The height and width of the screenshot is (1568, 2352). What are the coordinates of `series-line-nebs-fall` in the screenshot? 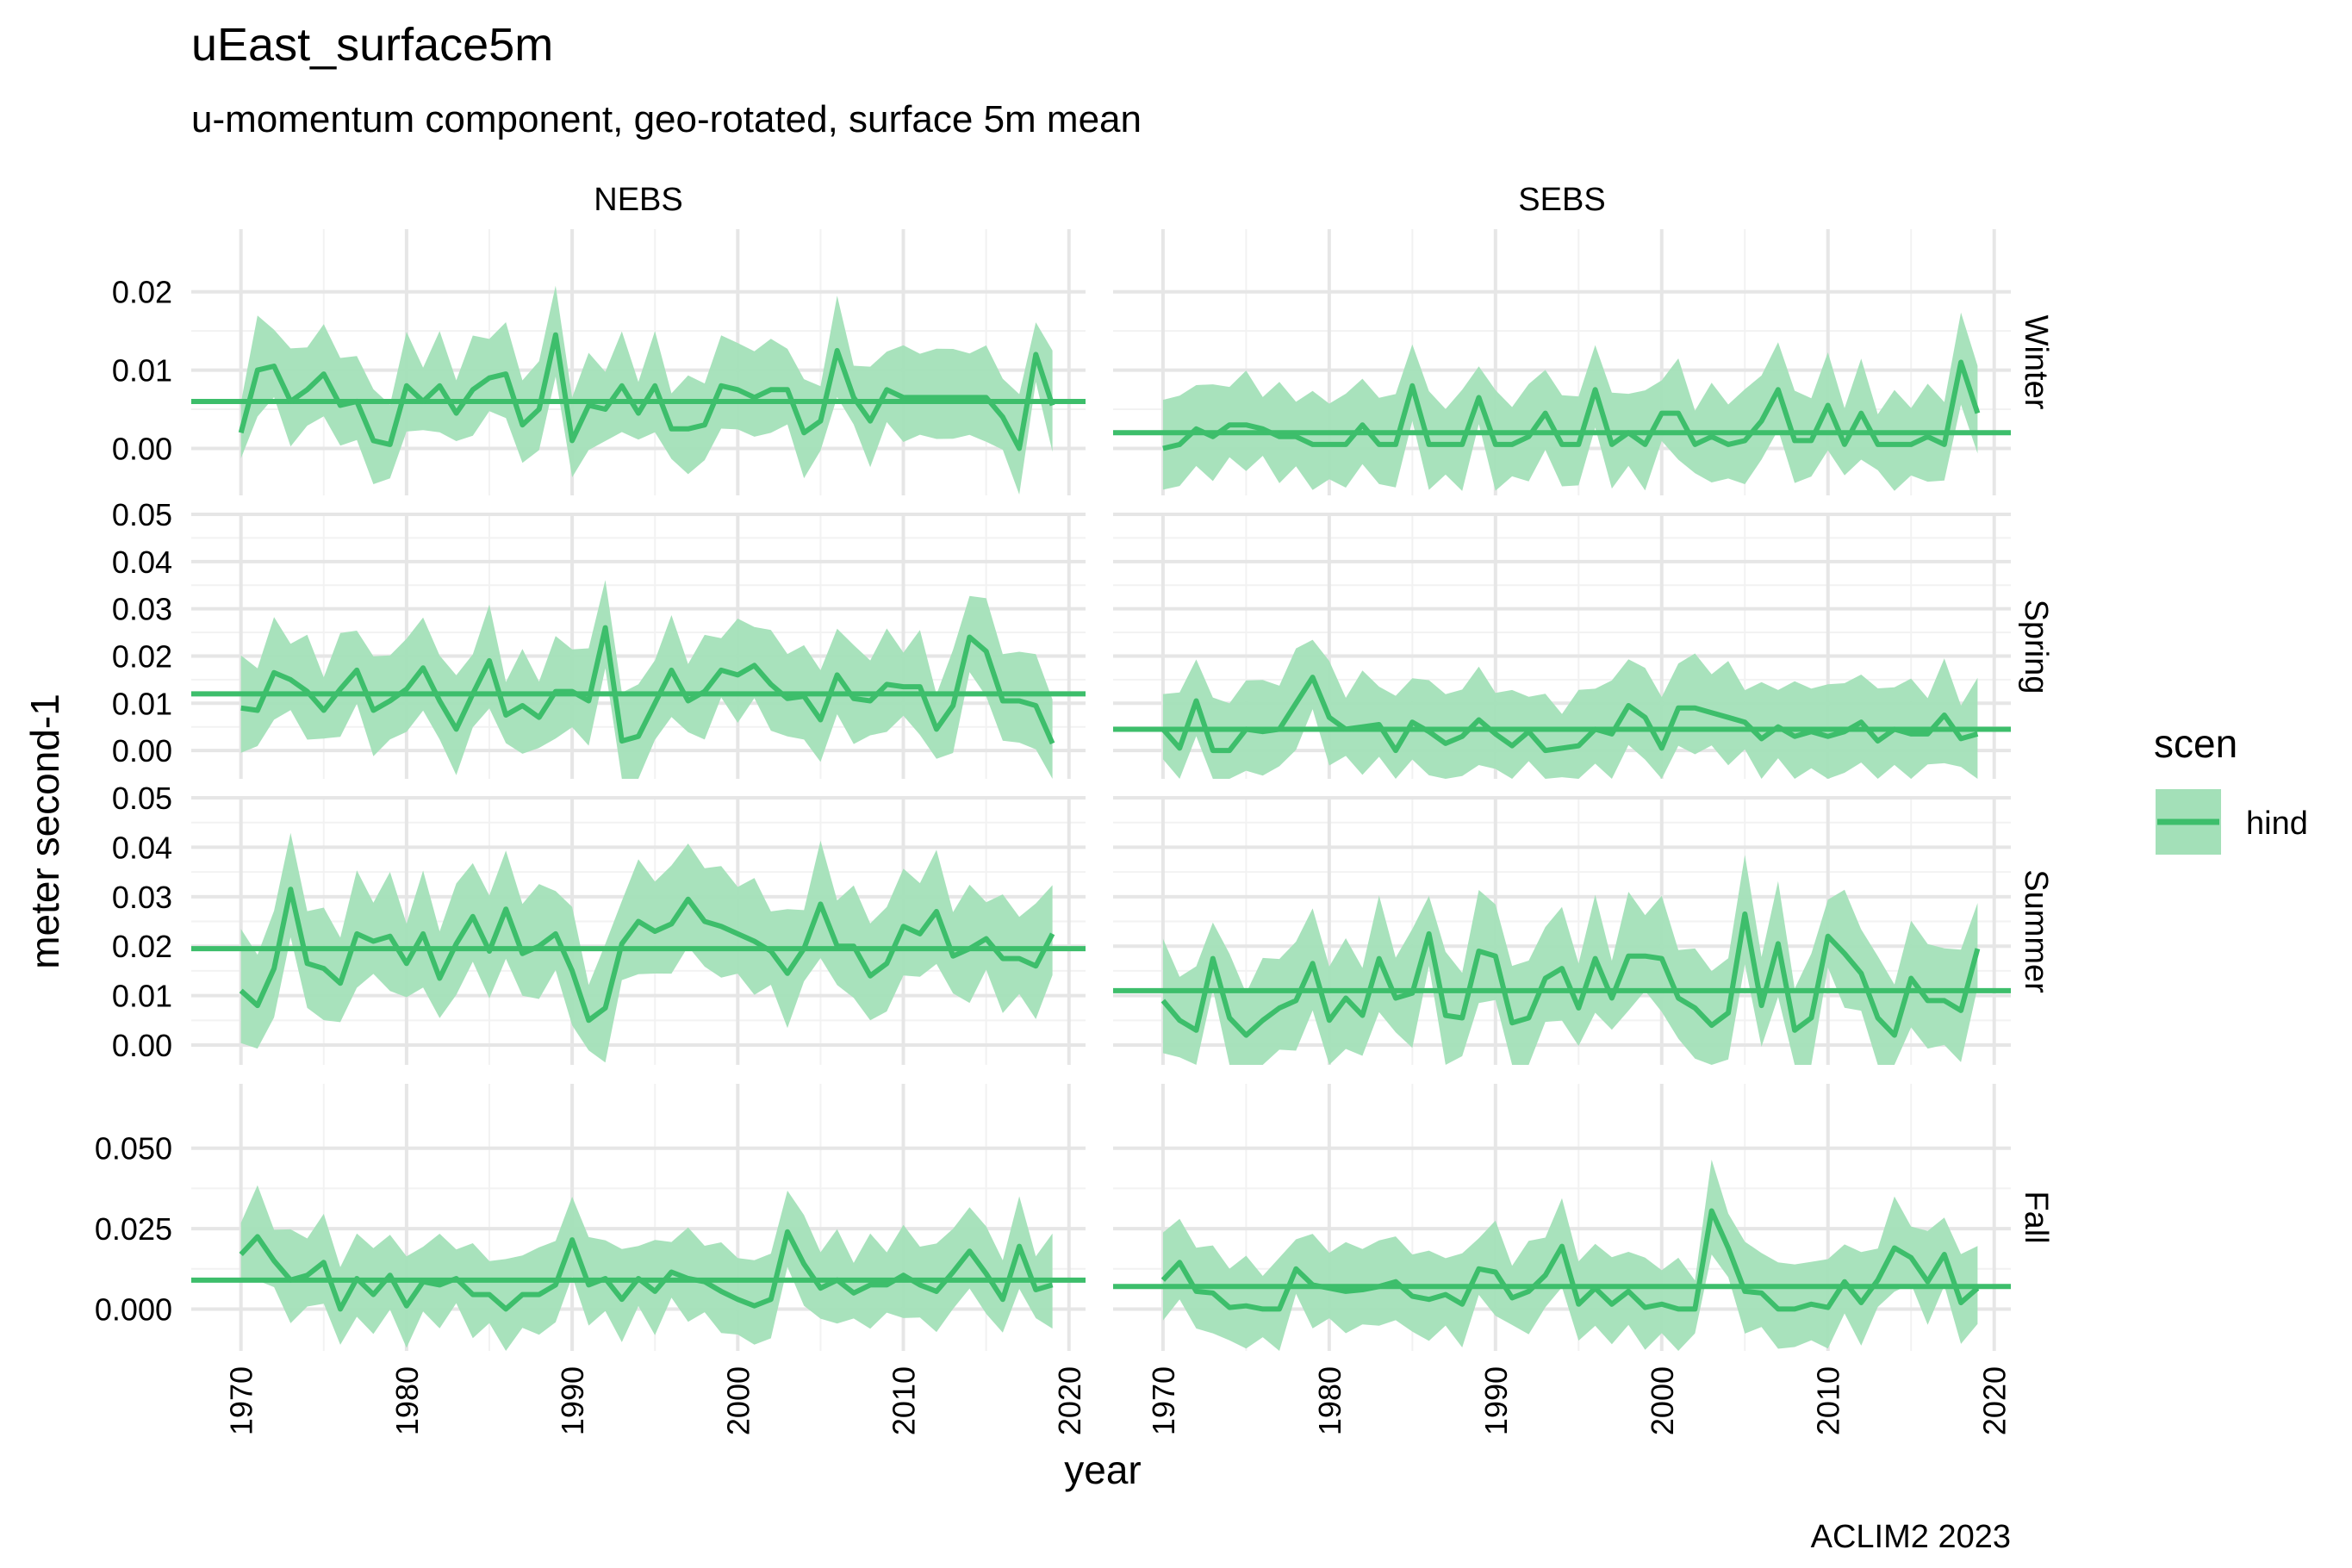 It's located at (647, 1271).